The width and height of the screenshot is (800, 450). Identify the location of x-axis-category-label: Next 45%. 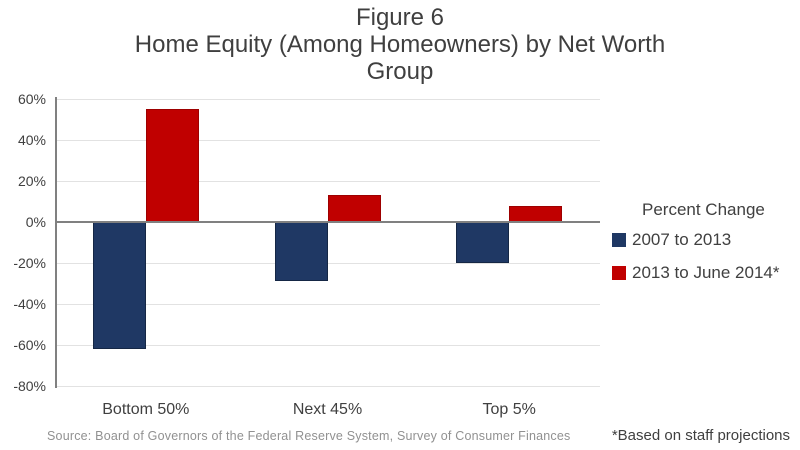
(327, 409).